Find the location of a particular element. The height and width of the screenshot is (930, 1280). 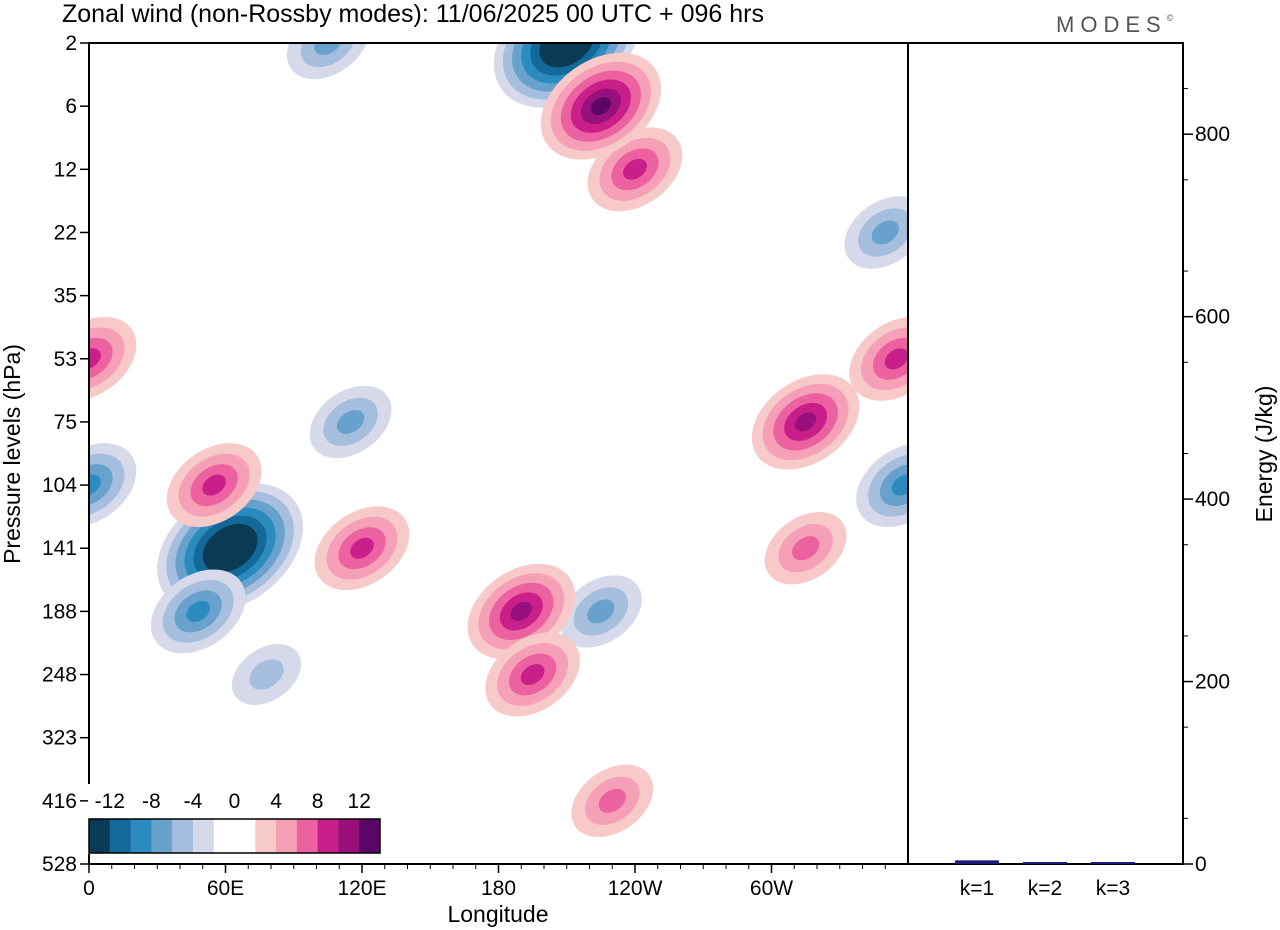

y-tick-label: 188 is located at coordinates (59, 611).